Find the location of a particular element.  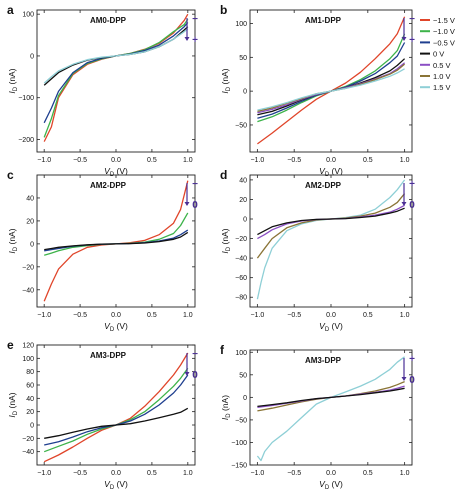

legend-label: 0.5 V is located at coordinates (442, 65).